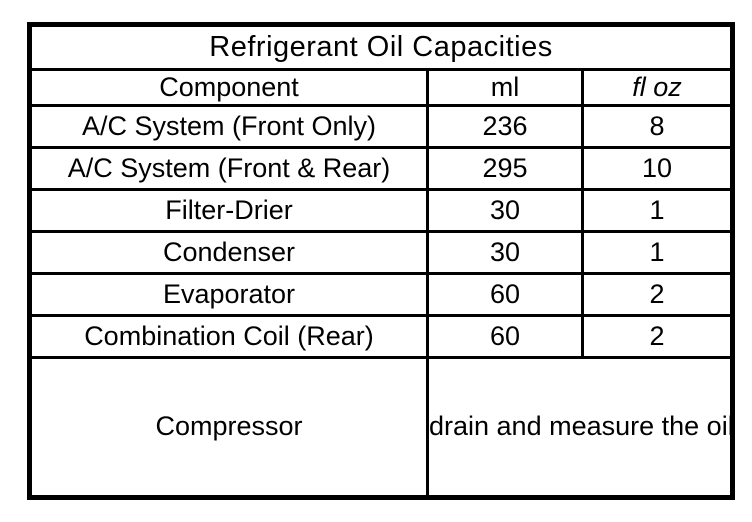 The height and width of the screenshot is (522, 752). What do you see at coordinates (228, 427) in the screenshot?
I see `component-cell: Compressor` at bounding box center [228, 427].